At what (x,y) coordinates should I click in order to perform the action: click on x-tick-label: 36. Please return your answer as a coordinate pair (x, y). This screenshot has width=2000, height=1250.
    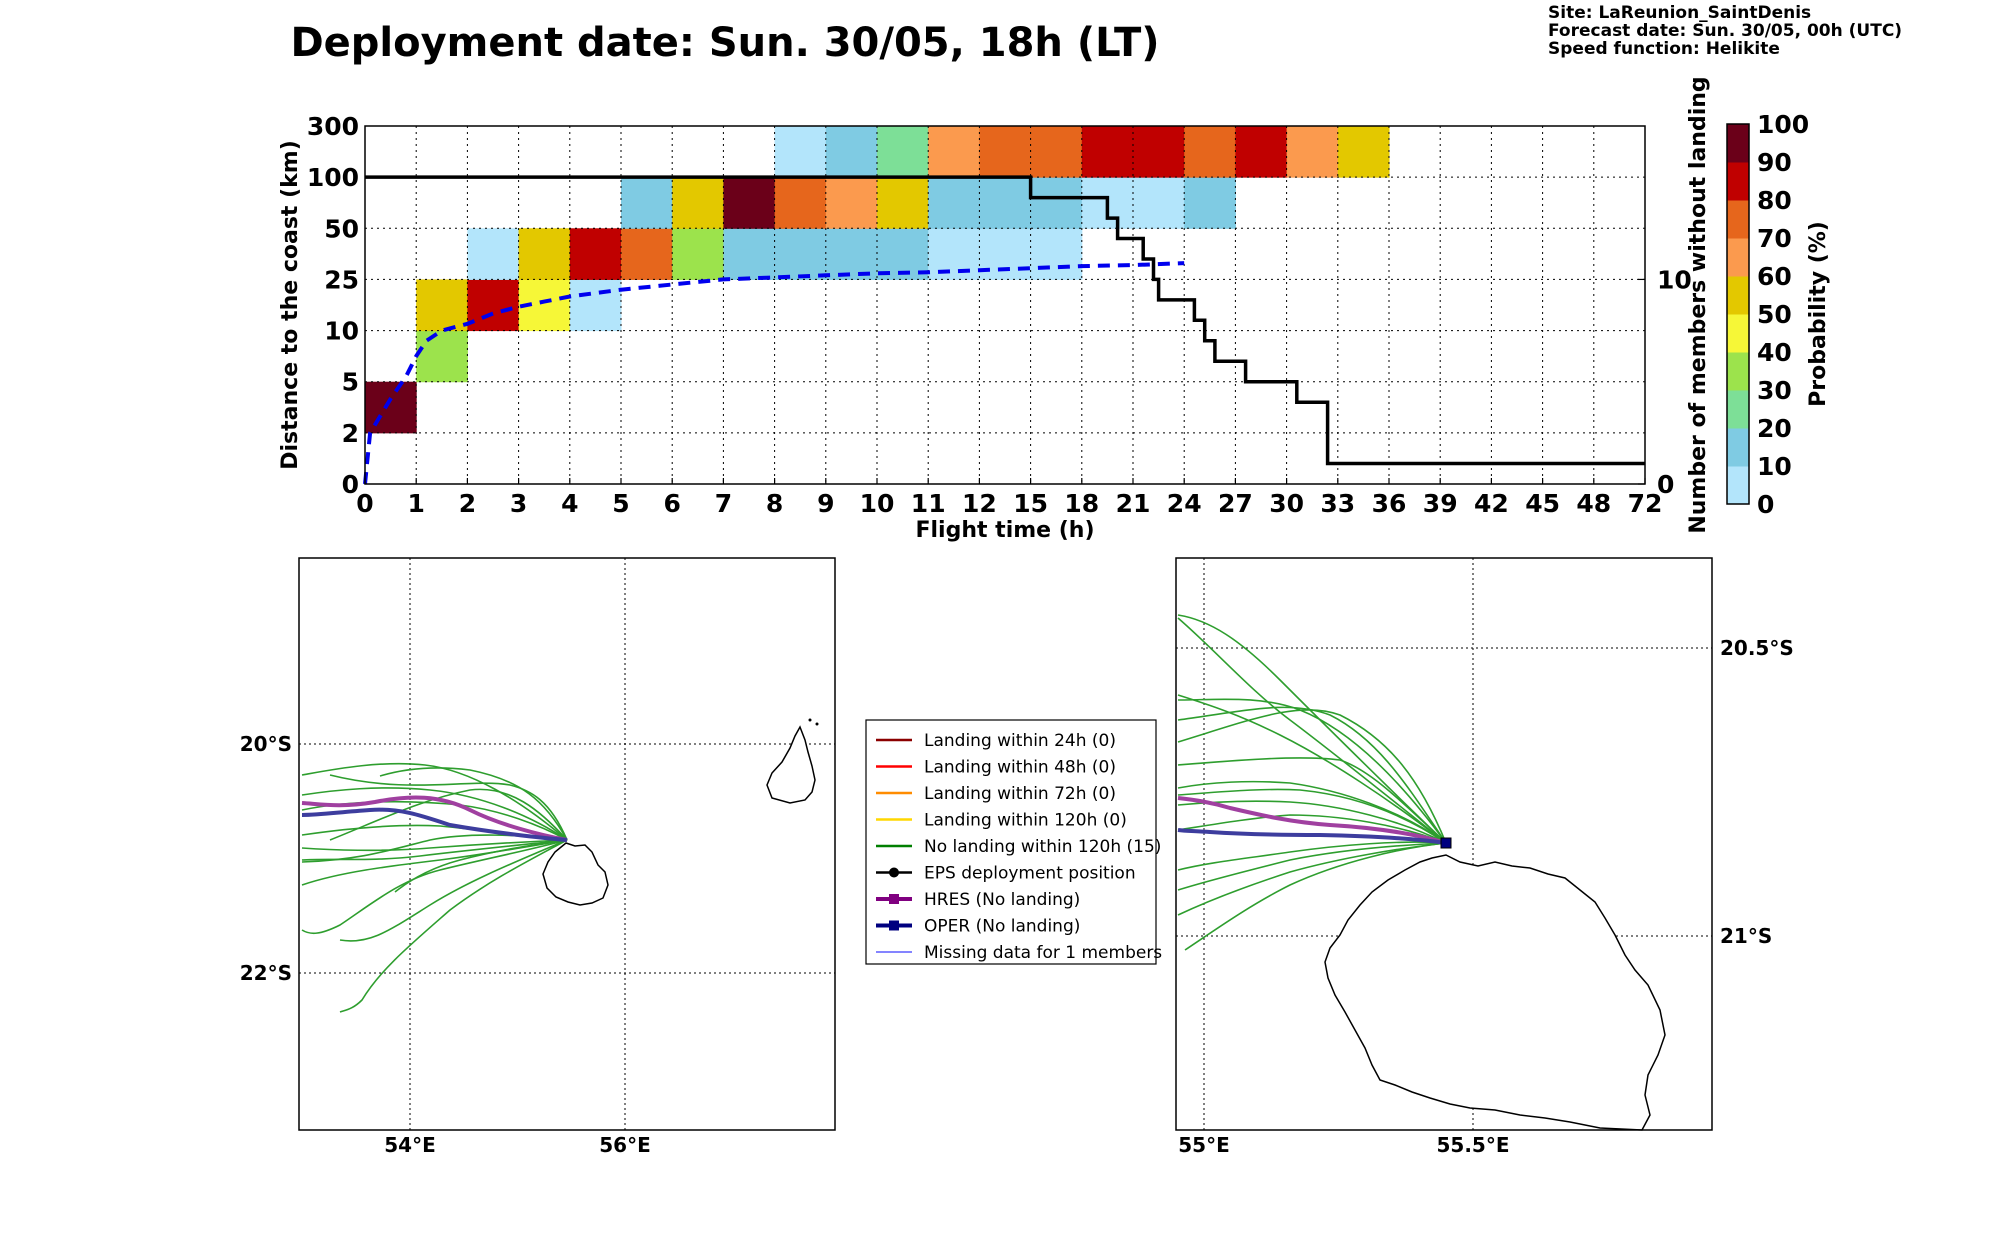
    Looking at the image, I should click on (1389, 503).